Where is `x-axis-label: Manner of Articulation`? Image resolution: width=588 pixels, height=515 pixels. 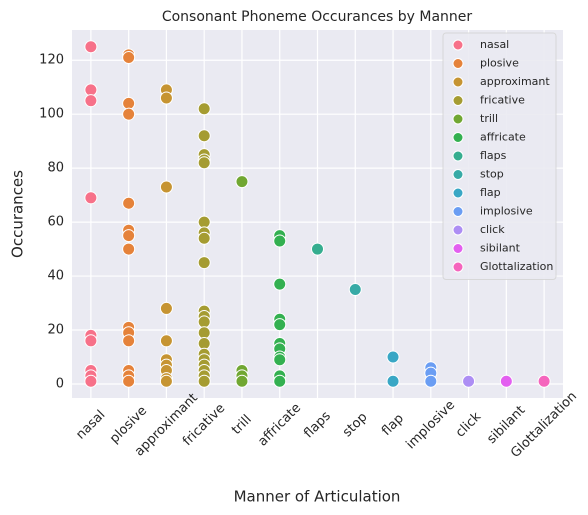
x-axis-label: Manner of Articulation is located at coordinates (317, 497).